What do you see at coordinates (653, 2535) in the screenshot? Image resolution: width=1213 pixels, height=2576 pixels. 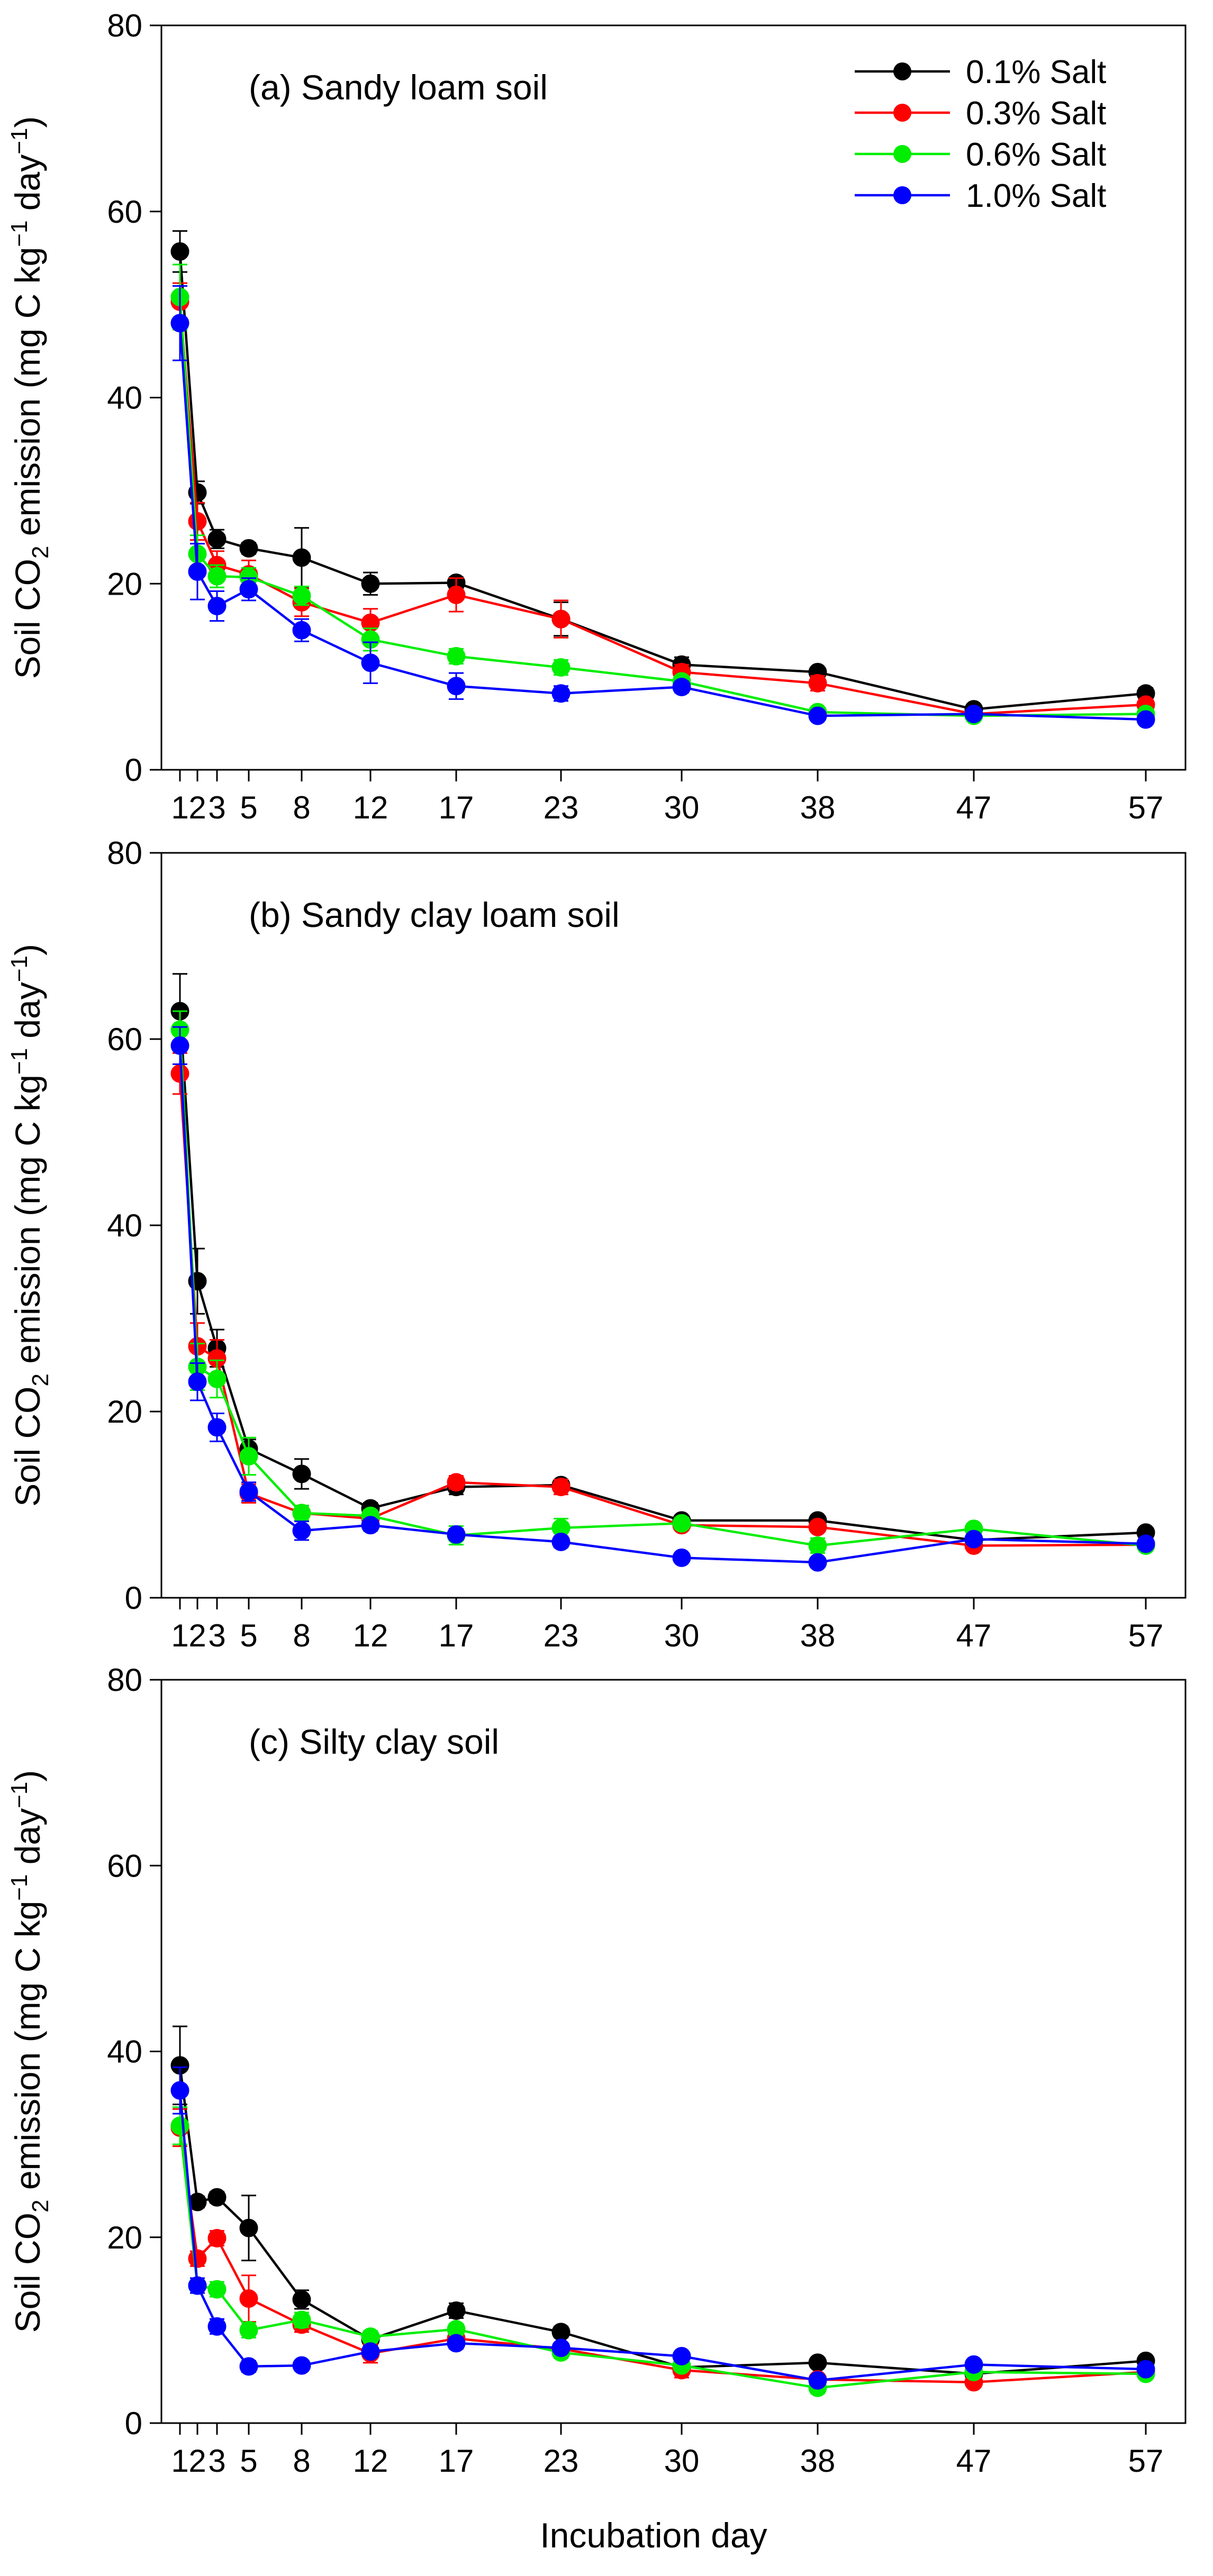 I see `x-axis-title: Incubation day` at bounding box center [653, 2535].